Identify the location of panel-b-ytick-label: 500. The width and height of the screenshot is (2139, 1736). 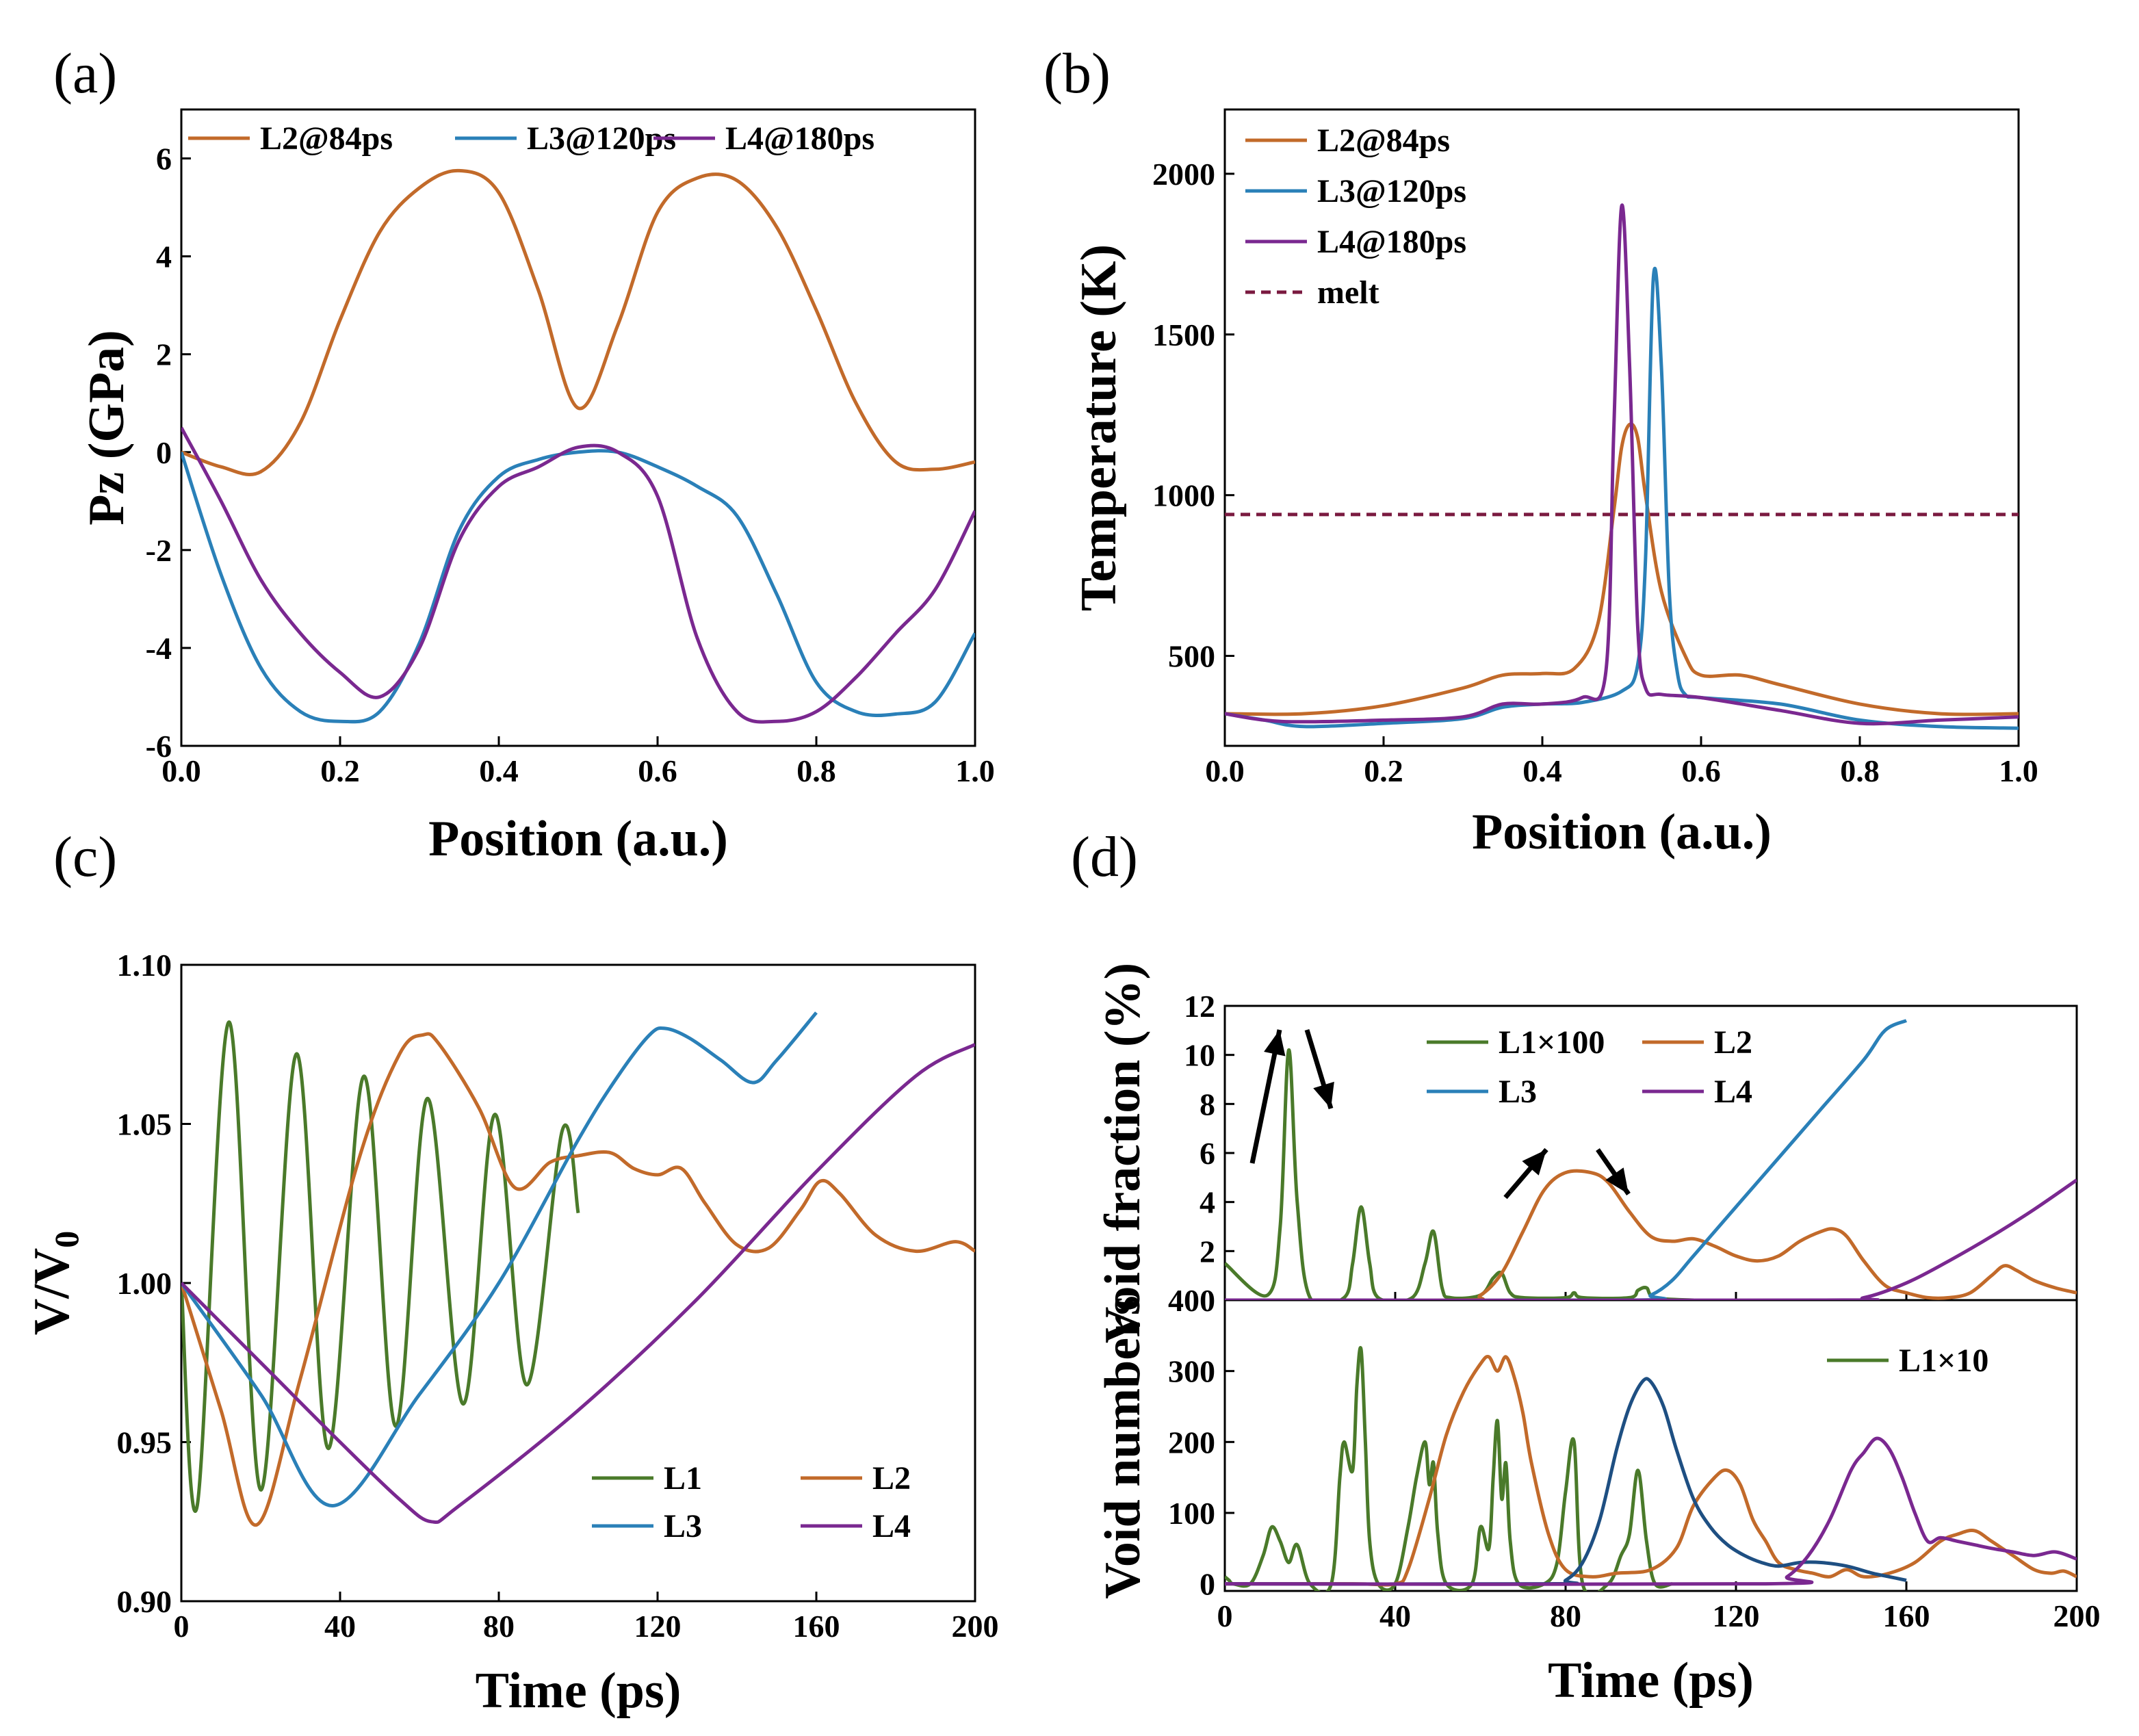
(1191, 655).